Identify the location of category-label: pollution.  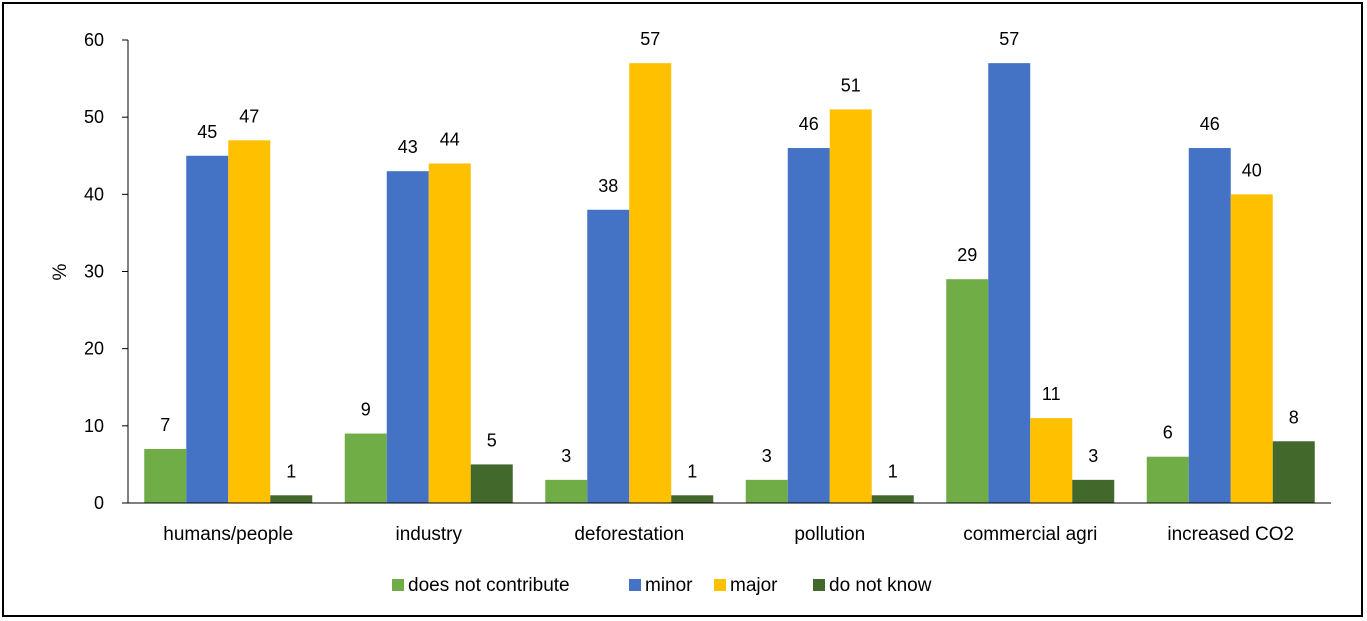
(829, 534).